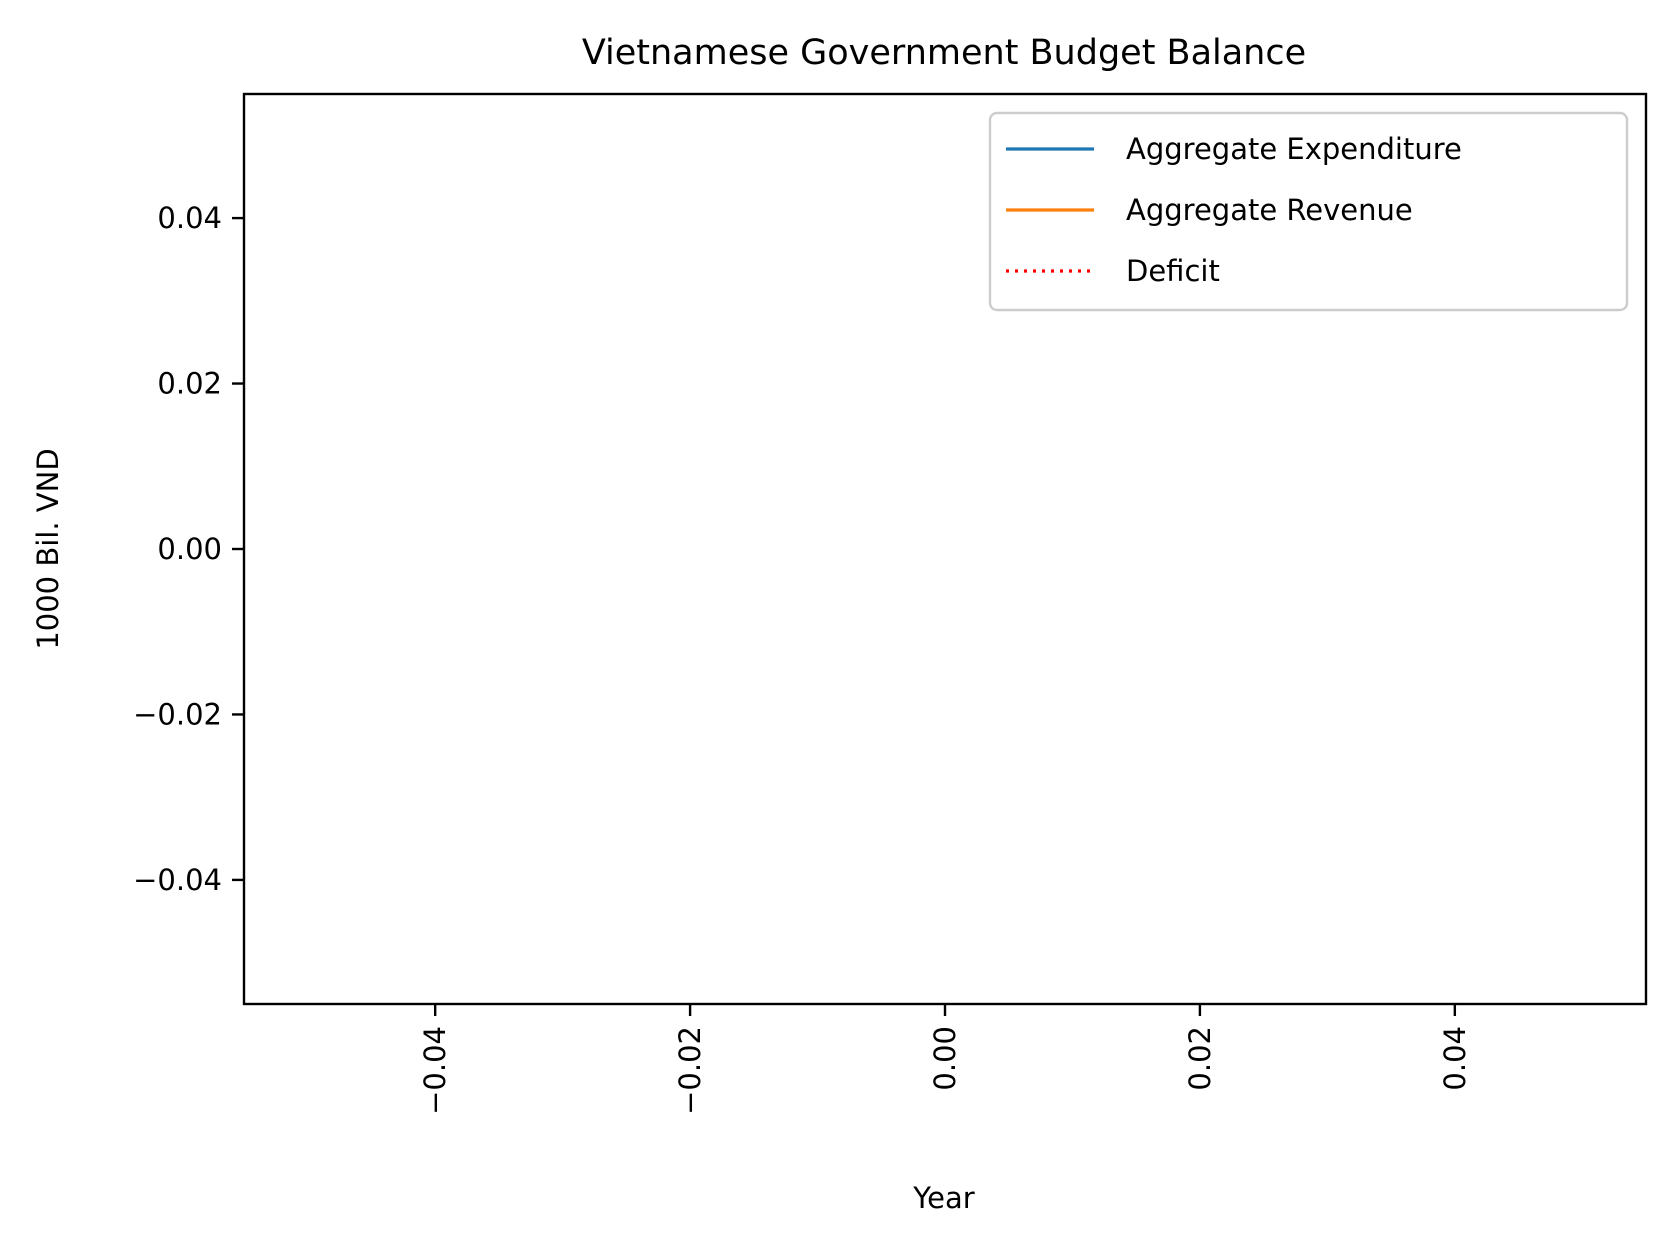 This screenshot has width=1668, height=1242. Describe the element at coordinates (48, 548) in the screenshot. I see `y-axis-label: 1000 Bil. VND` at that location.